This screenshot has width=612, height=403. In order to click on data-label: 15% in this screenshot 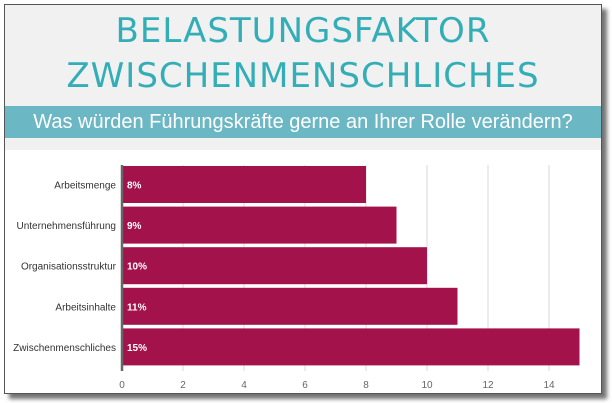, I will do `click(137, 348)`.